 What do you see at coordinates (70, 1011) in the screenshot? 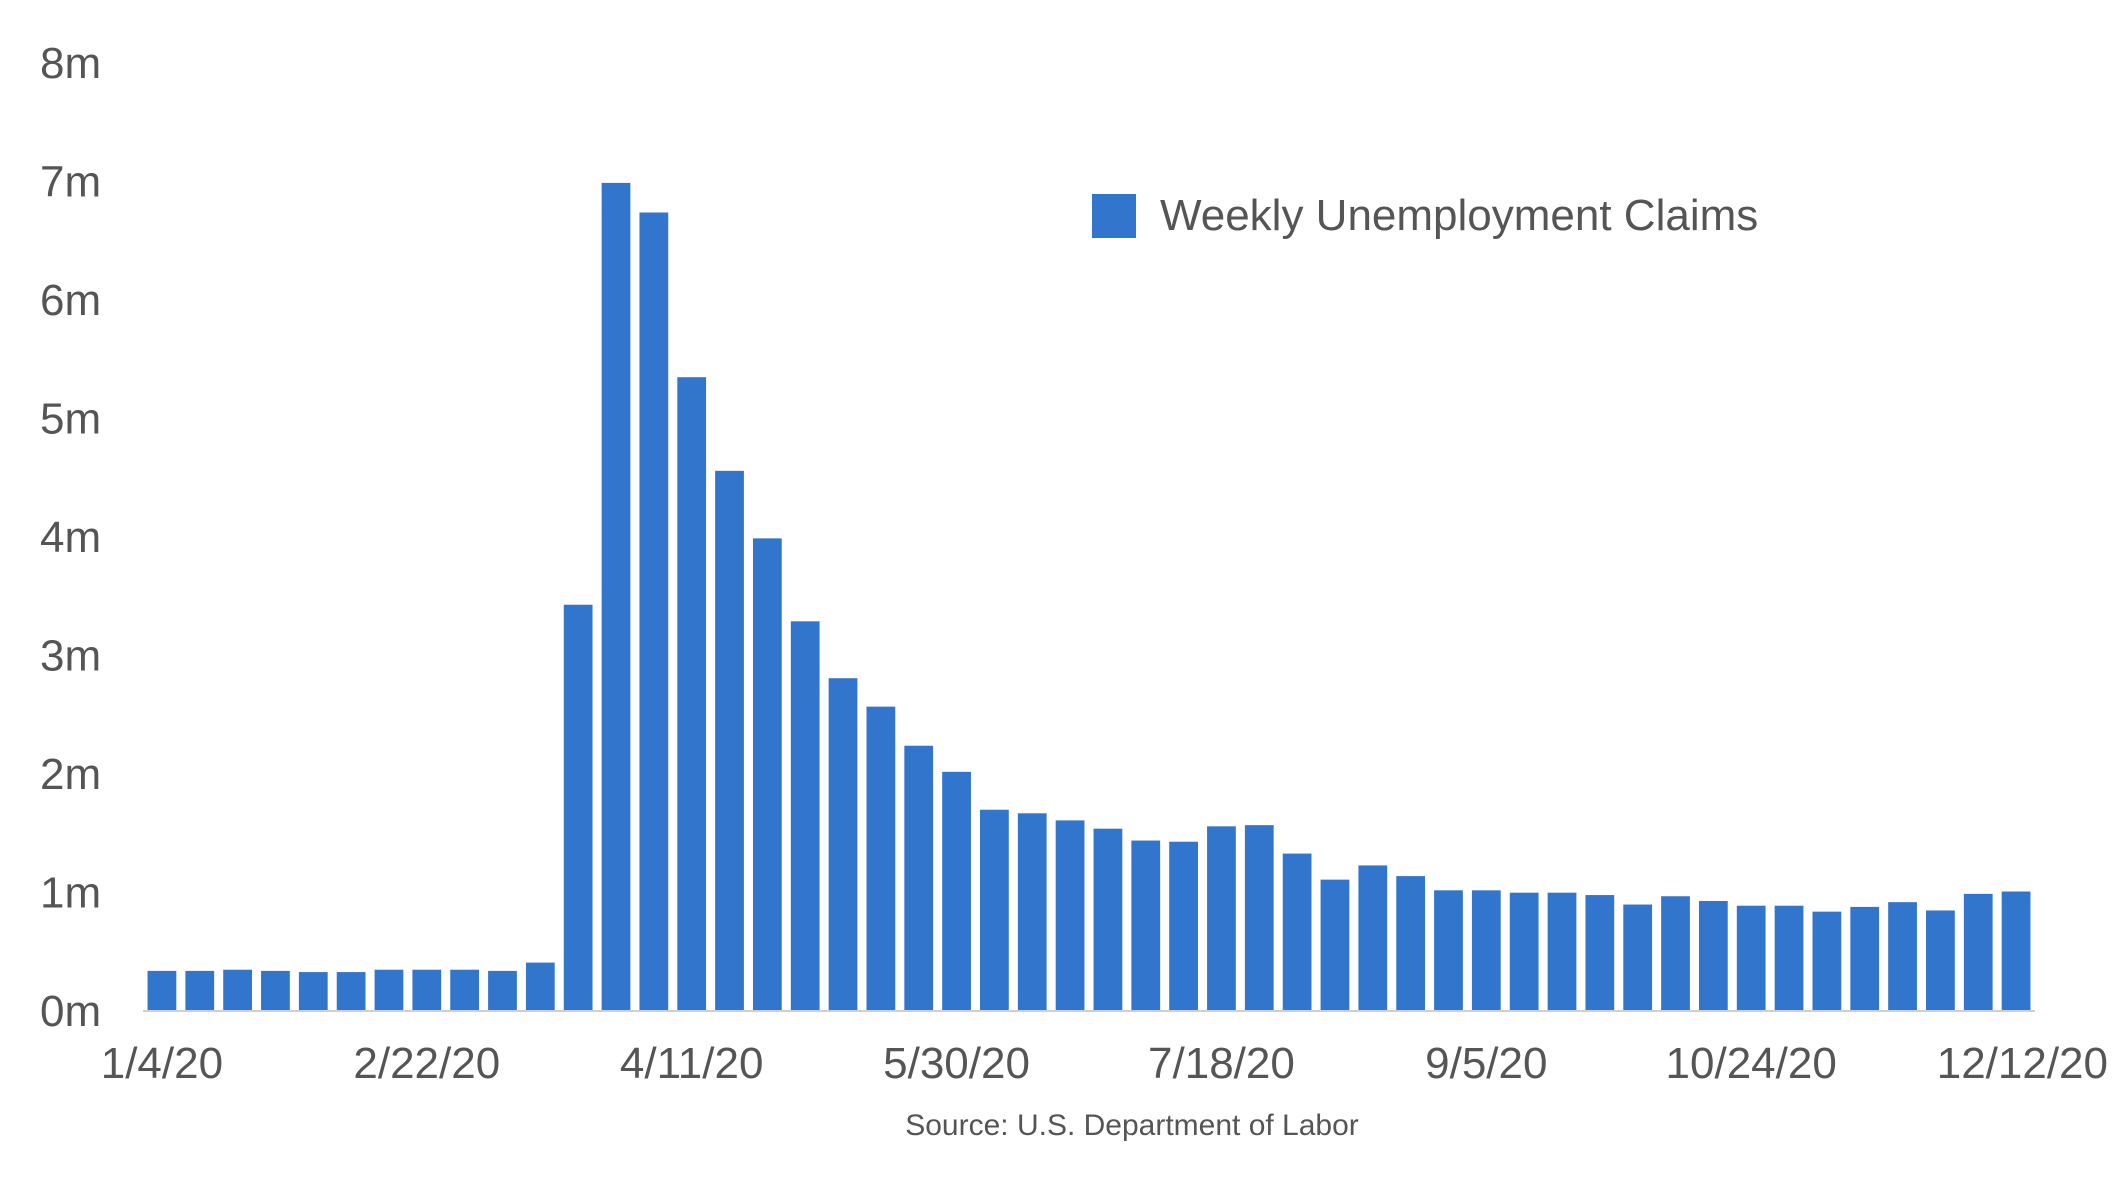
I see `y-tick-label: 0m` at bounding box center [70, 1011].